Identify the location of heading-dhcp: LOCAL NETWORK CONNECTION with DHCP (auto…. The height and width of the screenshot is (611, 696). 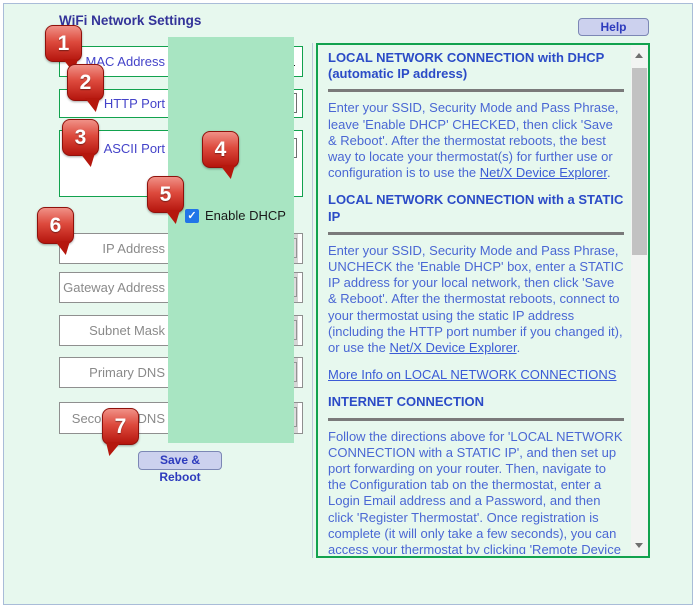
(466, 66).